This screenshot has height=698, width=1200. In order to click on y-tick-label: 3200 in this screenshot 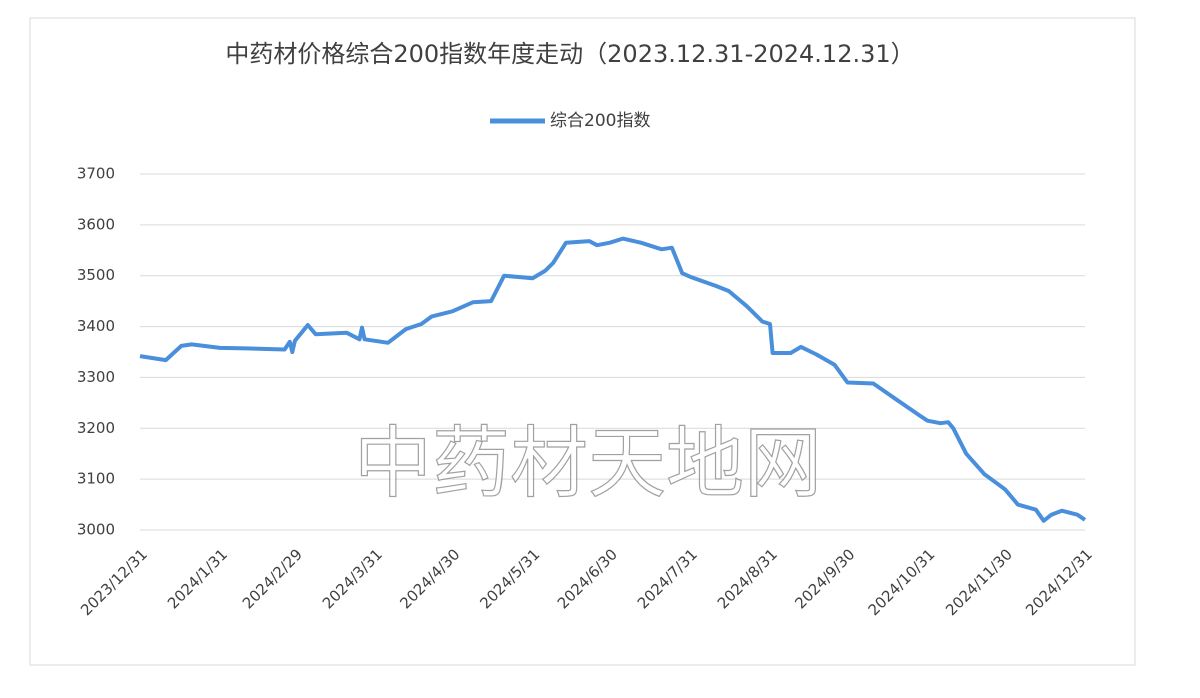, I will do `click(96, 428)`.